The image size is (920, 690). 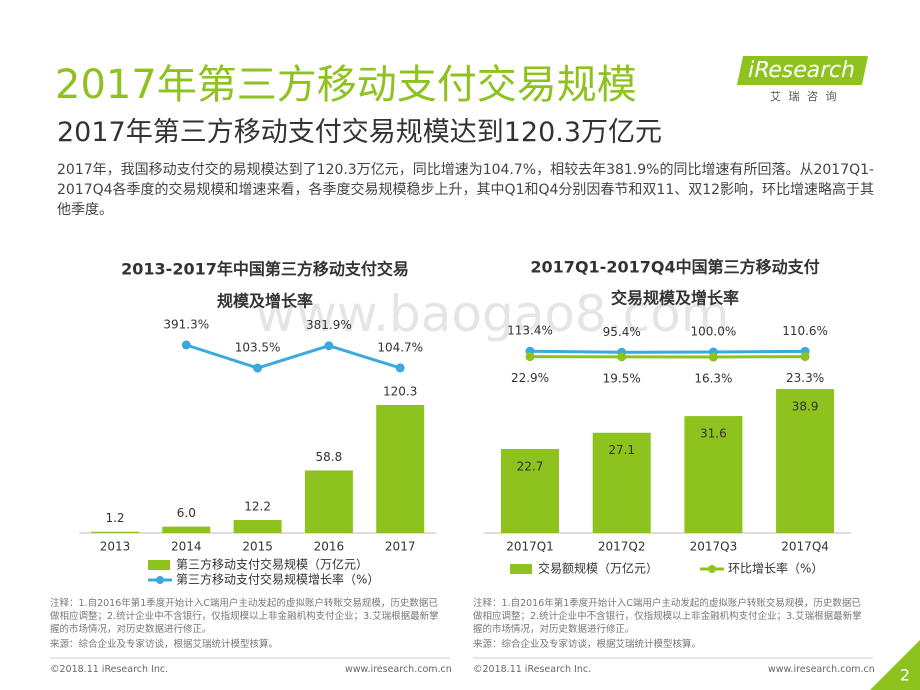 What do you see at coordinates (622, 332) in the screenshot?
I see `data-label: 95.4%` at bounding box center [622, 332].